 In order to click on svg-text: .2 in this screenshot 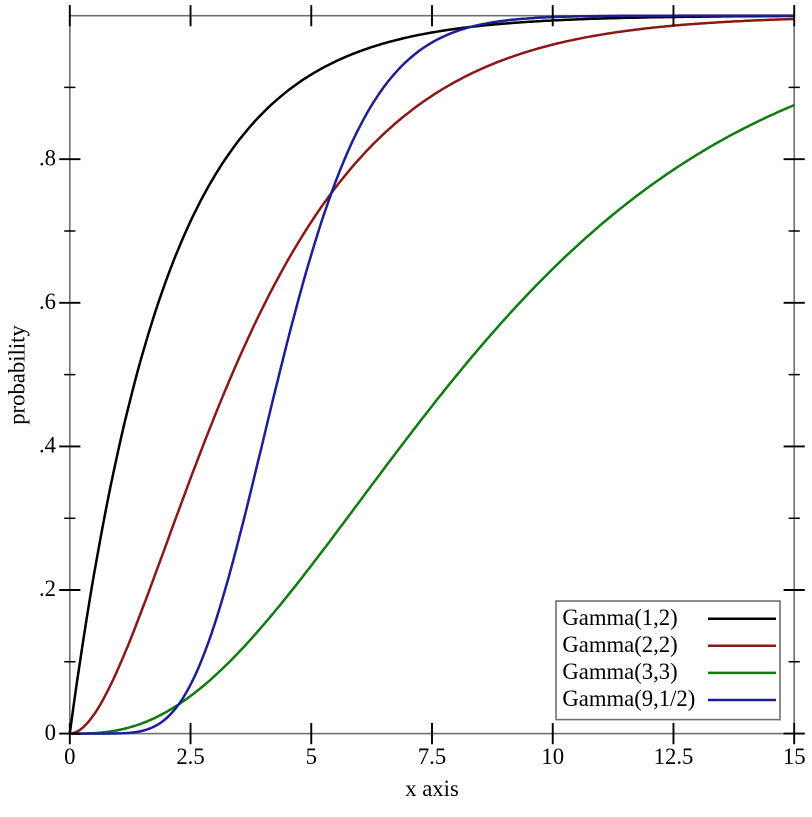, I will do `click(47, 588)`.